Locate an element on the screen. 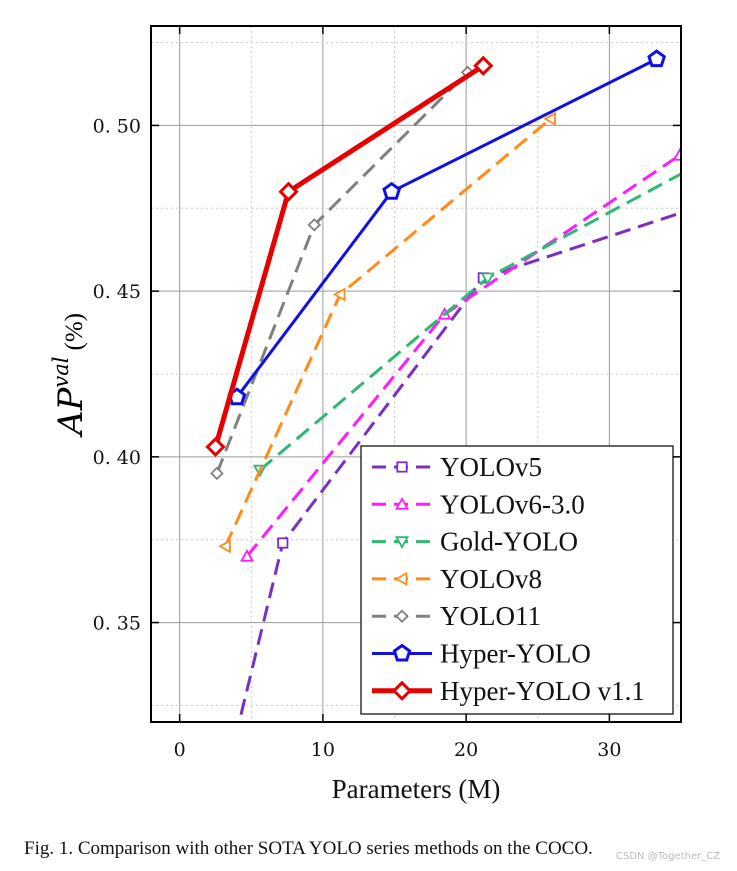 The image size is (737, 871). x-tick-label: 20 is located at coordinates (466, 750).